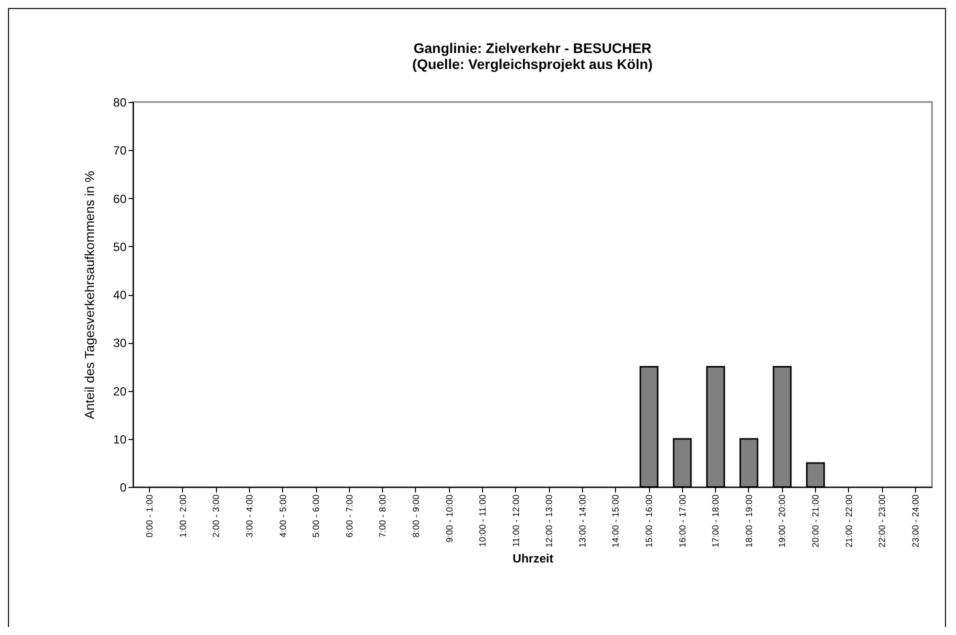 This screenshot has width=956, height=635. What do you see at coordinates (682, 521) in the screenshot?
I see `x-tick-label: 16:00 - 17:00` at bounding box center [682, 521].